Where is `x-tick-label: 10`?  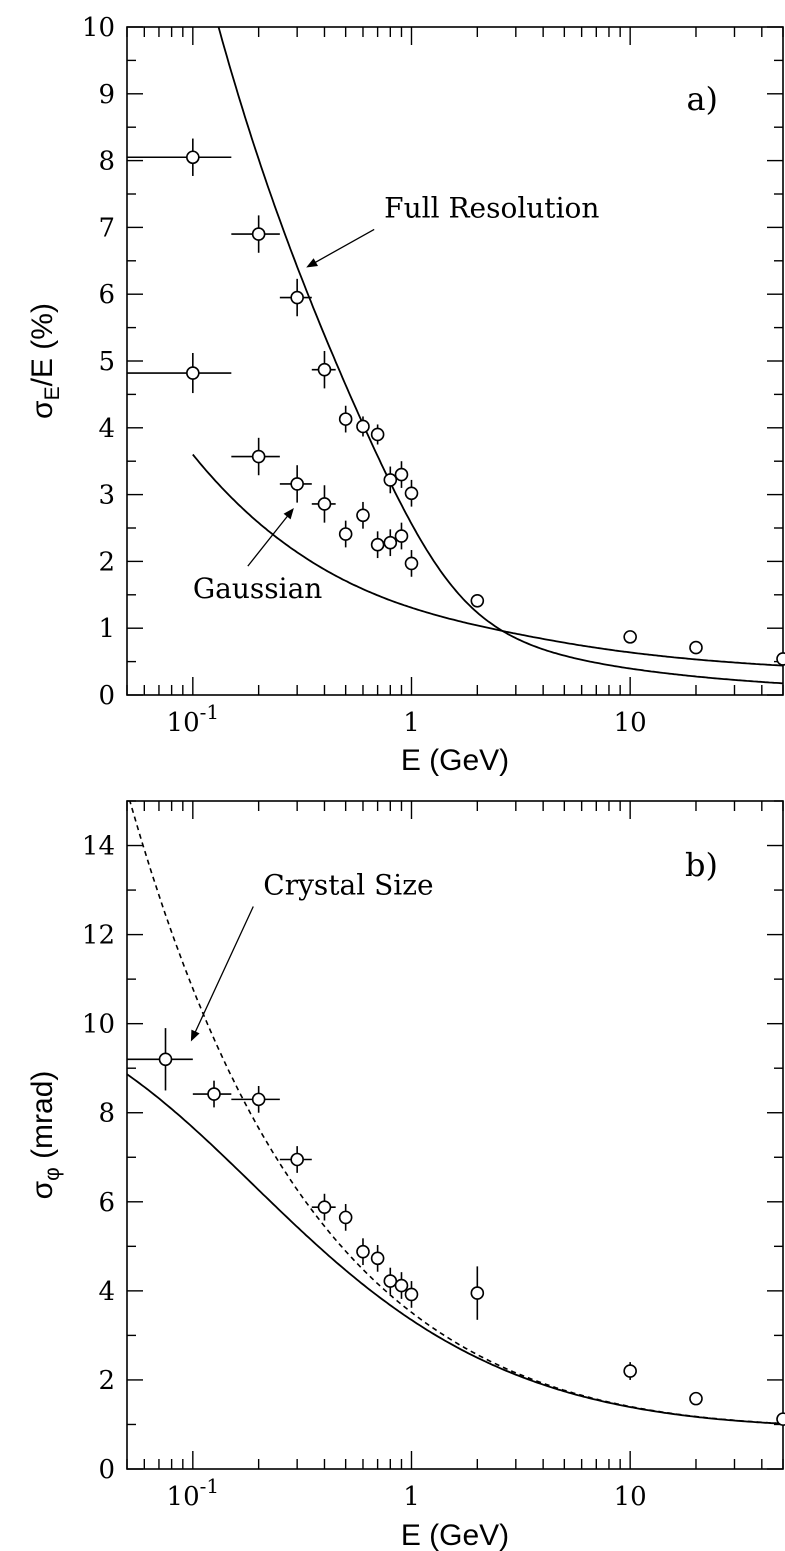 x-tick-label: 10 is located at coordinates (630, 723).